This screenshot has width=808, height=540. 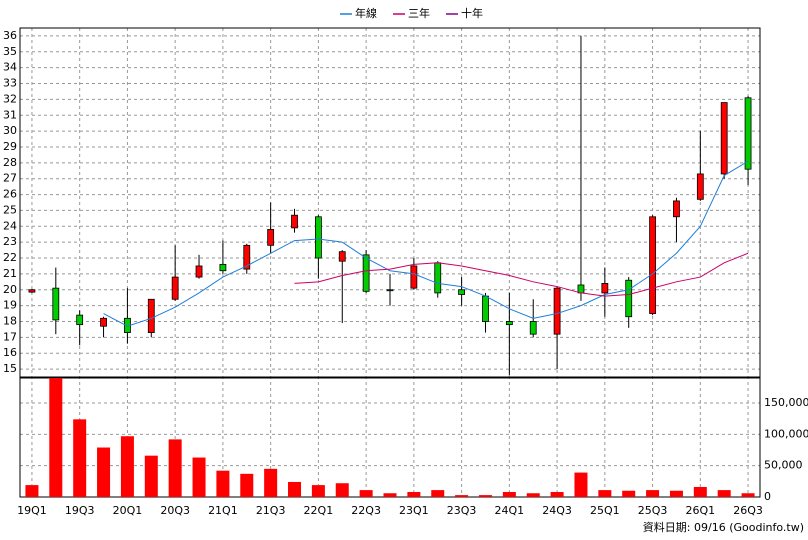 What do you see at coordinates (10, 51) in the screenshot?
I see `y-tick-label: 35` at bounding box center [10, 51].